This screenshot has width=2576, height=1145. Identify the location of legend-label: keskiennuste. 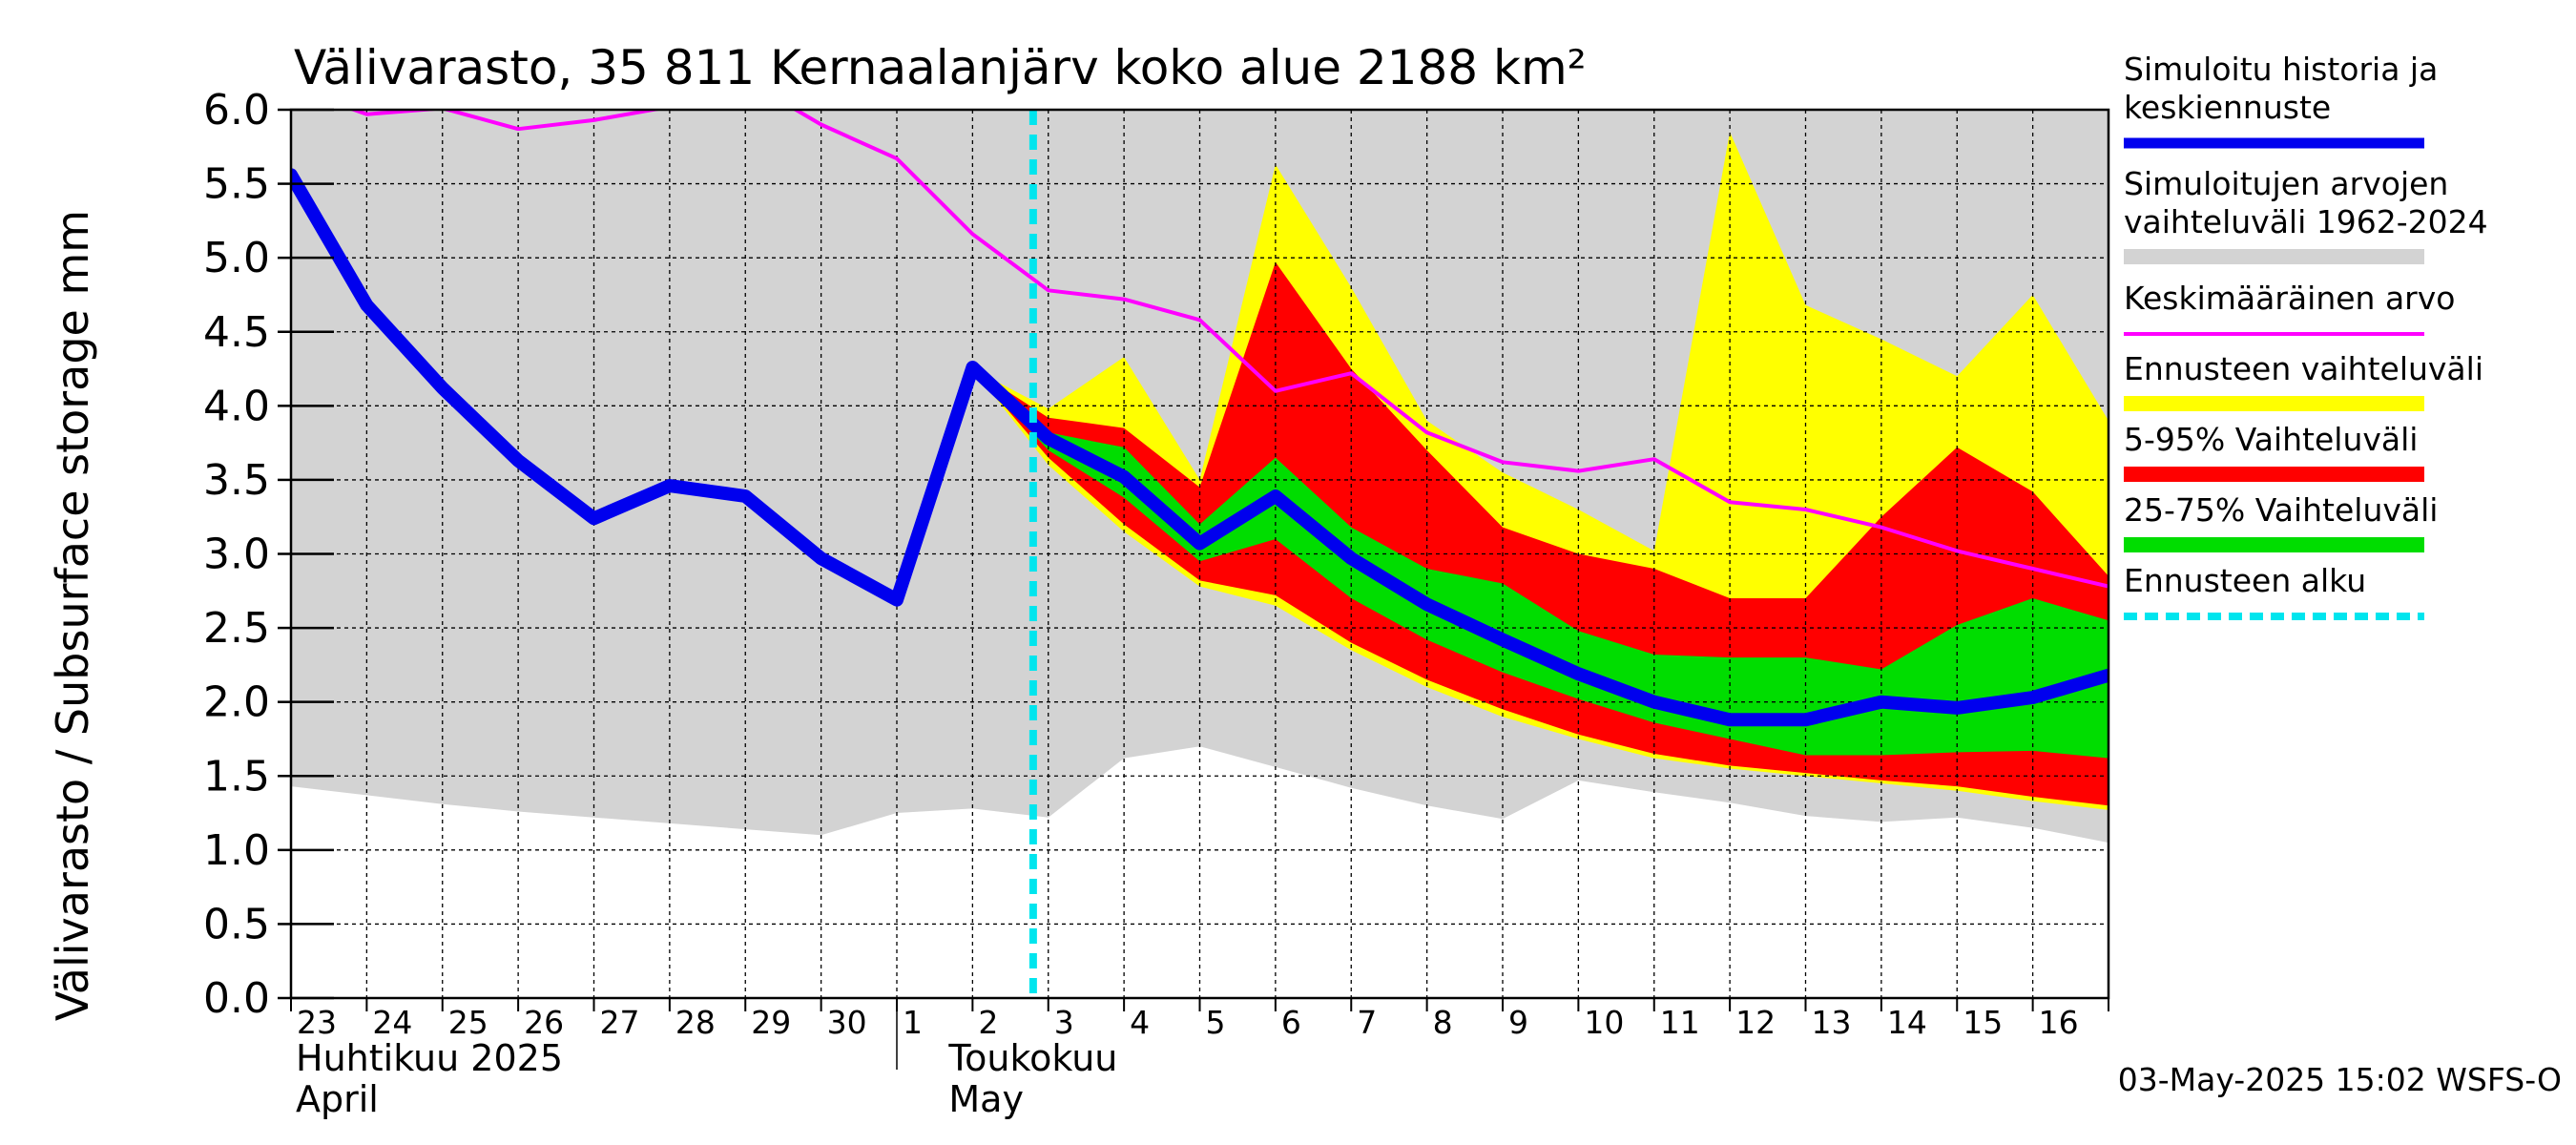
(2227, 107).